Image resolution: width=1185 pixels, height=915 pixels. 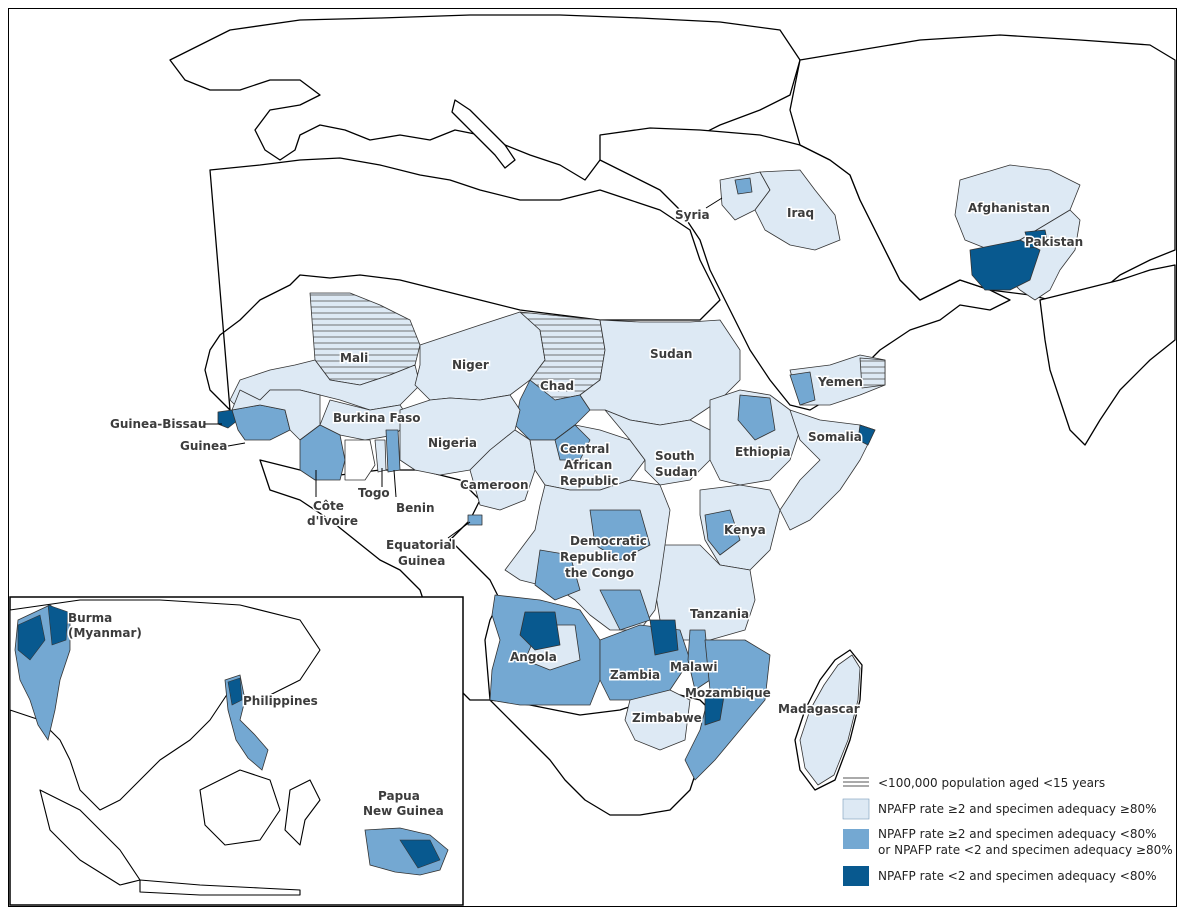 What do you see at coordinates (377, 418) in the screenshot?
I see `label-burkina-faso: Burkina Faso` at bounding box center [377, 418].